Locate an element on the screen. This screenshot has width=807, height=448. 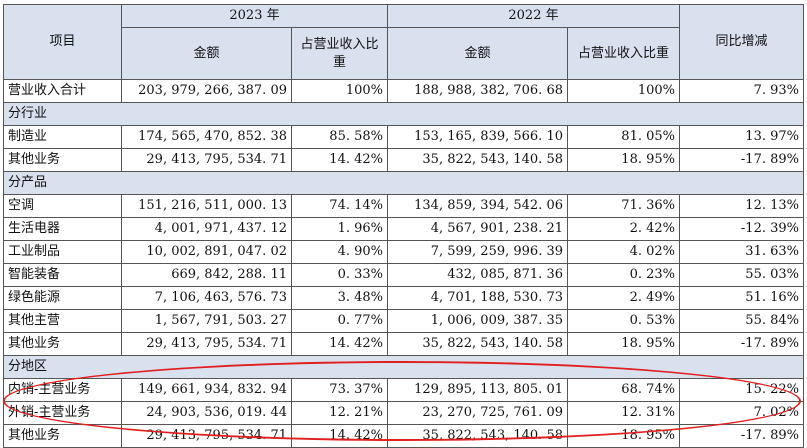
amount-2023: 24, 903, 536, 019. 44 is located at coordinates (206, 413).